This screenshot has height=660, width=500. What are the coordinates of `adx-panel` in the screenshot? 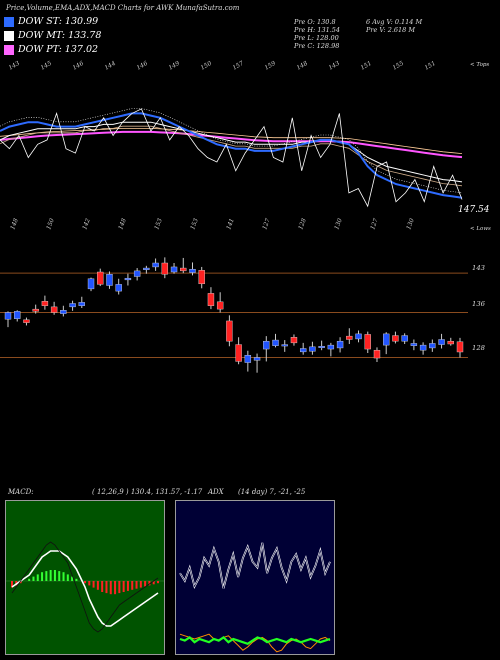 It's located at (255, 577).